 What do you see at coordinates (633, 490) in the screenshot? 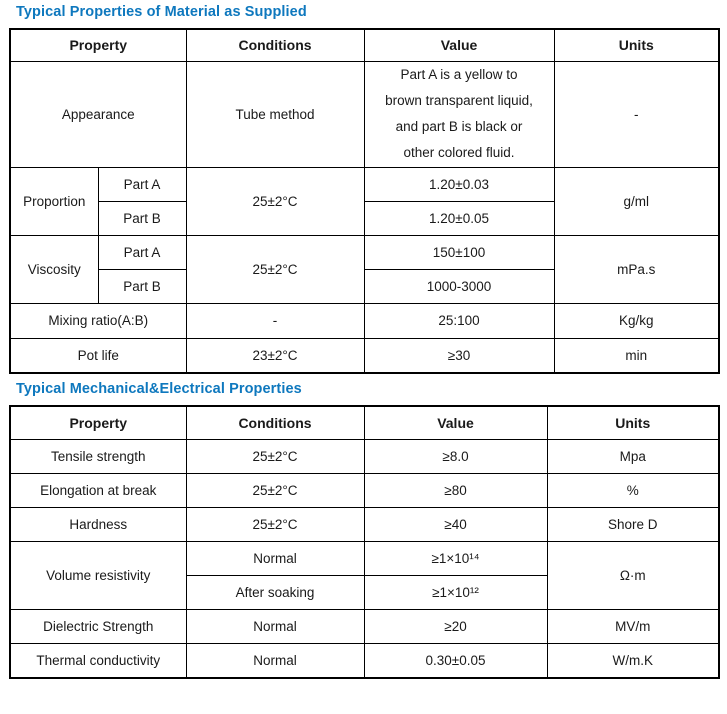
I see `units-cell: %` at bounding box center [633, 490].